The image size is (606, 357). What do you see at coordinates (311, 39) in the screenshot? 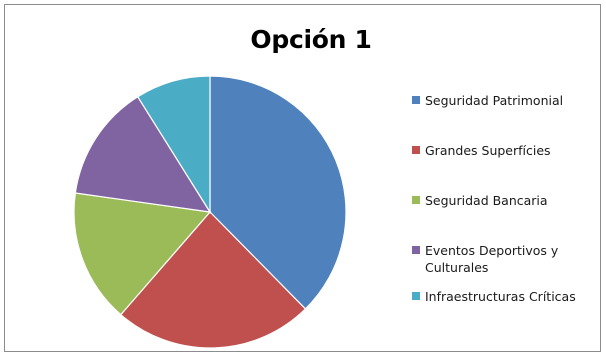
I see `chart-title: Opción 1` at bounding box center [311, 39].